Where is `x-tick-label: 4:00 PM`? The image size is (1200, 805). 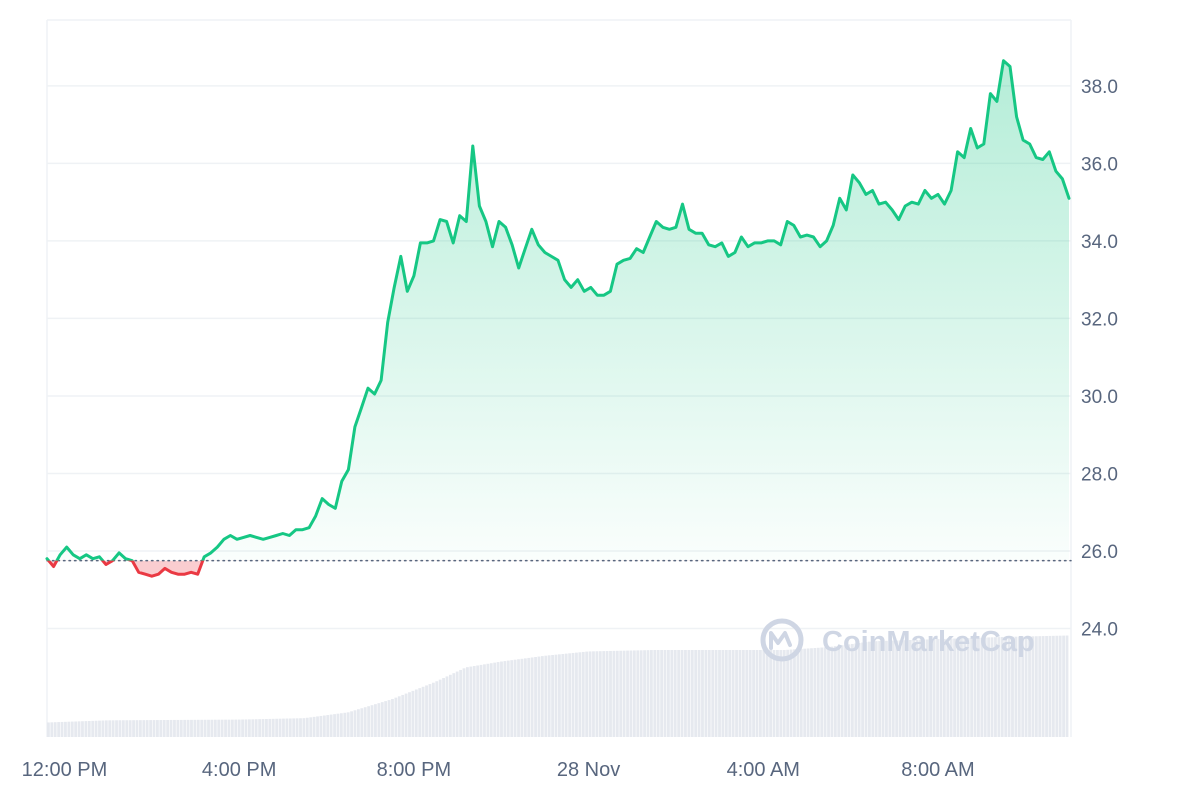
x-tick-label: 4:00 PM is located at coordinates (239, 770).